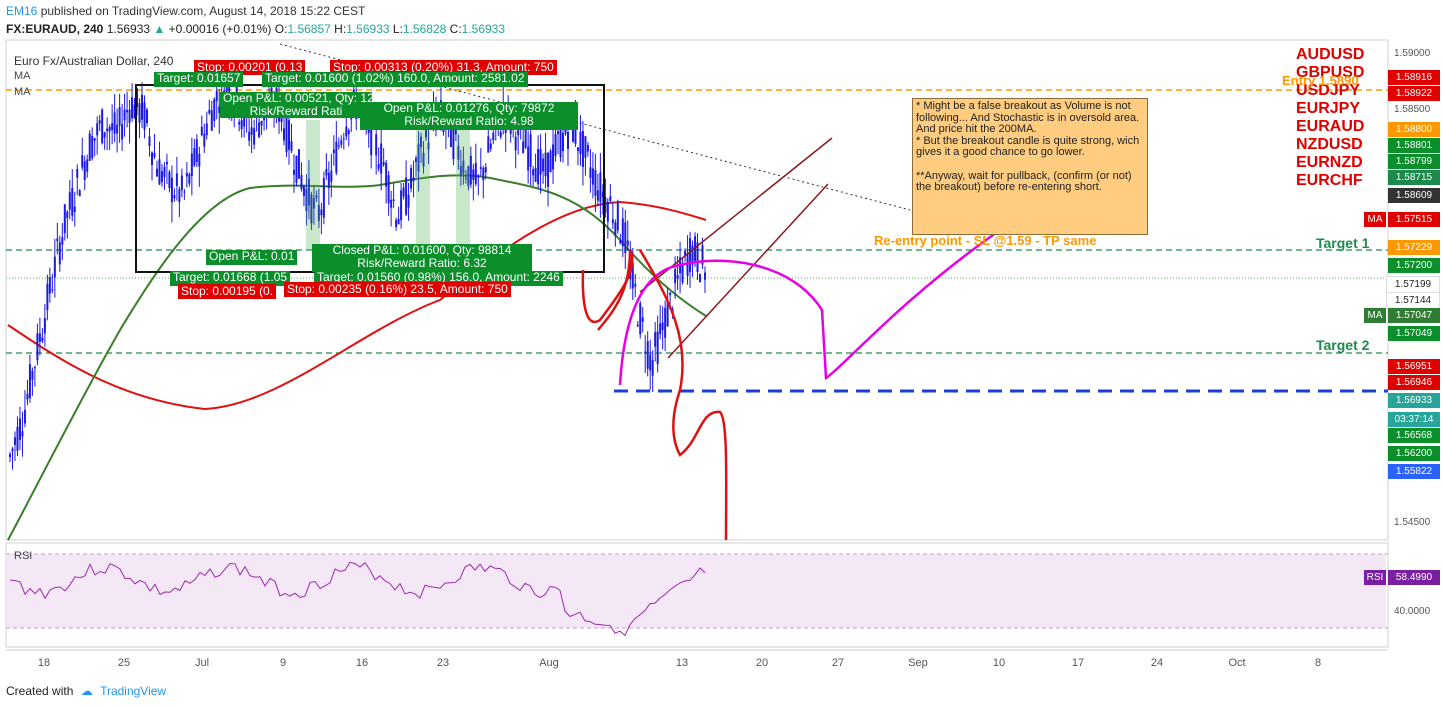 The image size is (1444, 709). I want to click on tradingview-logo-icon: ☁, so click(86, 691).